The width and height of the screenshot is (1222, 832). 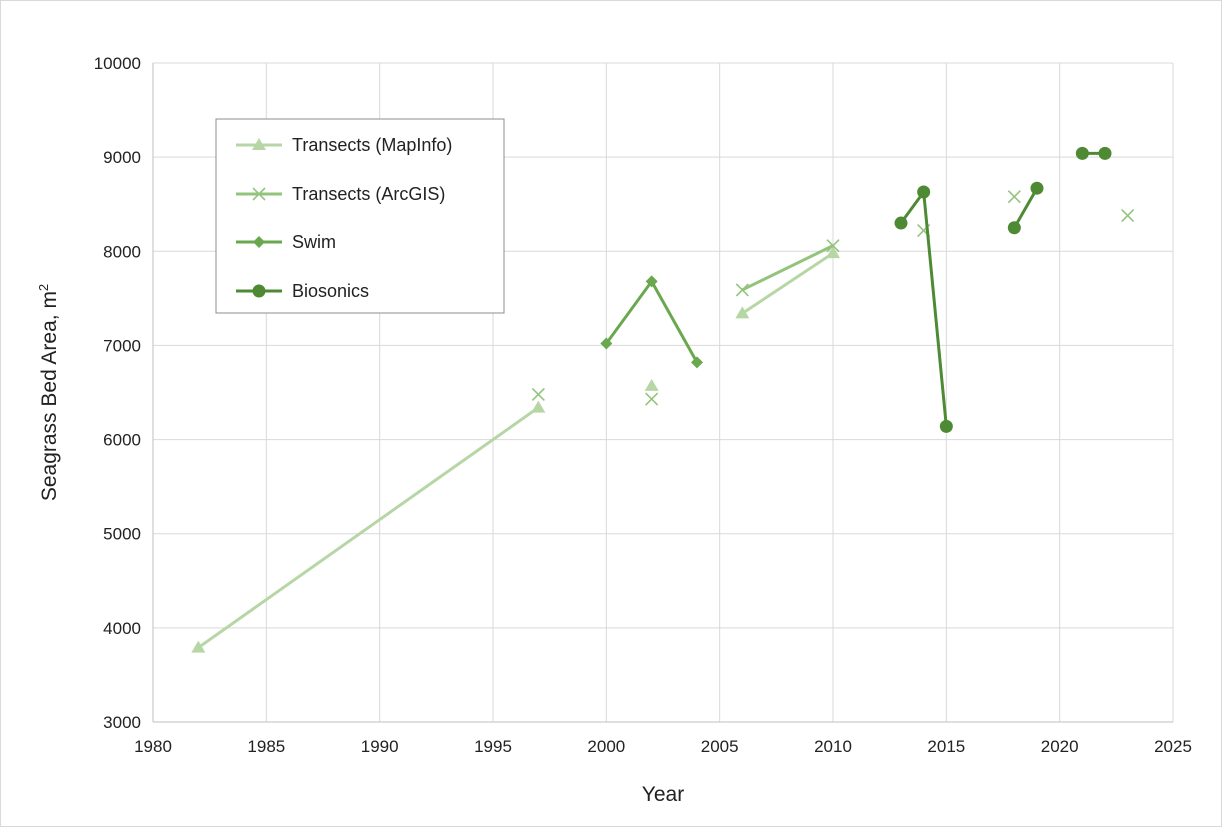 I want to click on legend-entry-0: Transects (MapInfo), so click(x=344, y=145).